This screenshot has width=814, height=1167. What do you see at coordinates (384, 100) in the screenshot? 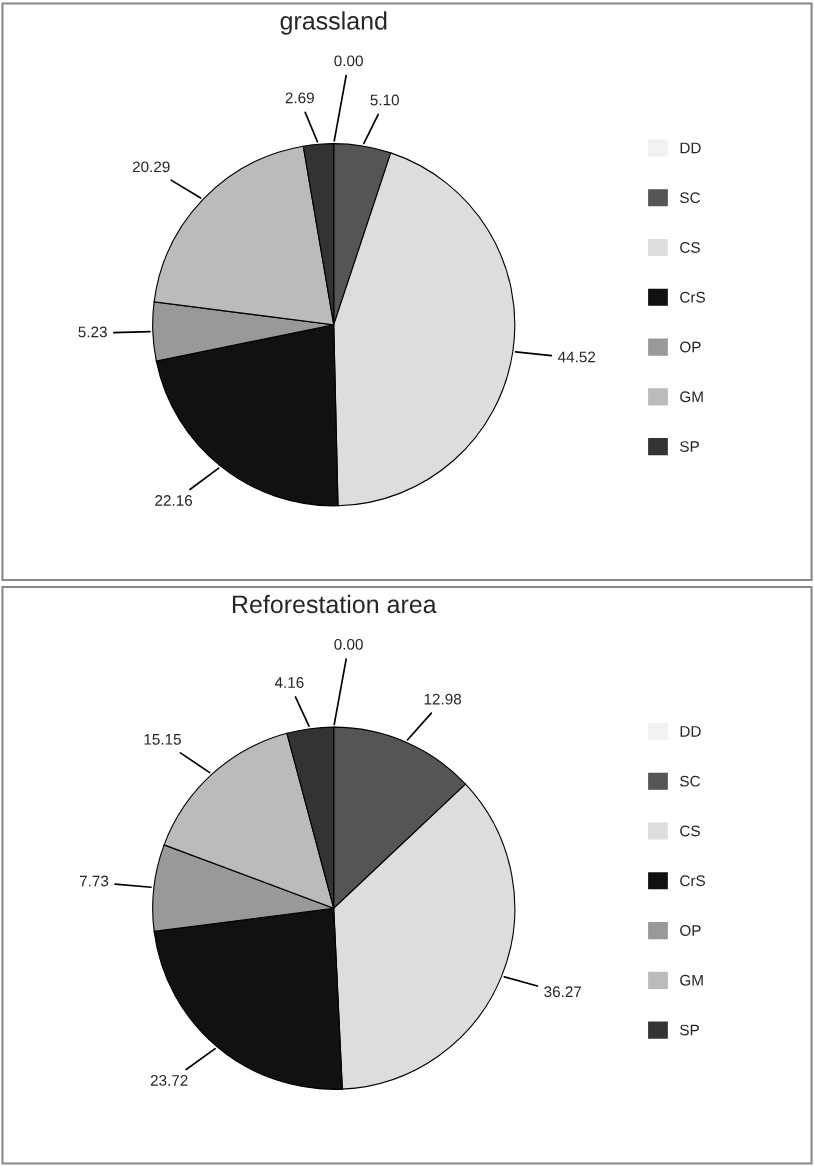
I see `data-label: 5.10` at bounding box center [384, 100].